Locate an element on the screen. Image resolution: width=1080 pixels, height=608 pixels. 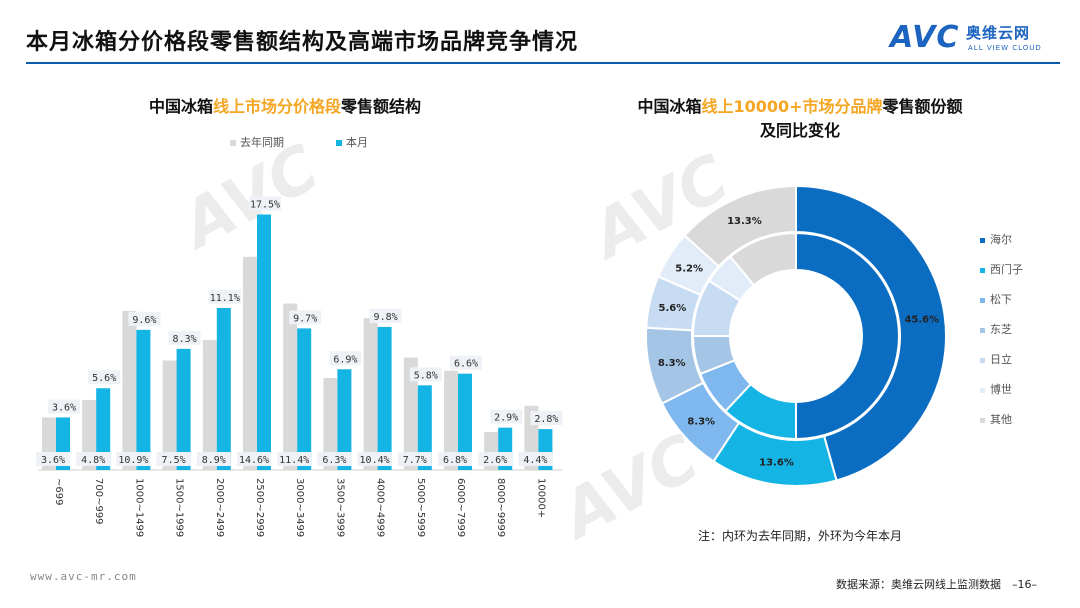
avc-logo: AVC 奥维云网 ALL VIEW CLOUD is located at coordinates (975, 40).